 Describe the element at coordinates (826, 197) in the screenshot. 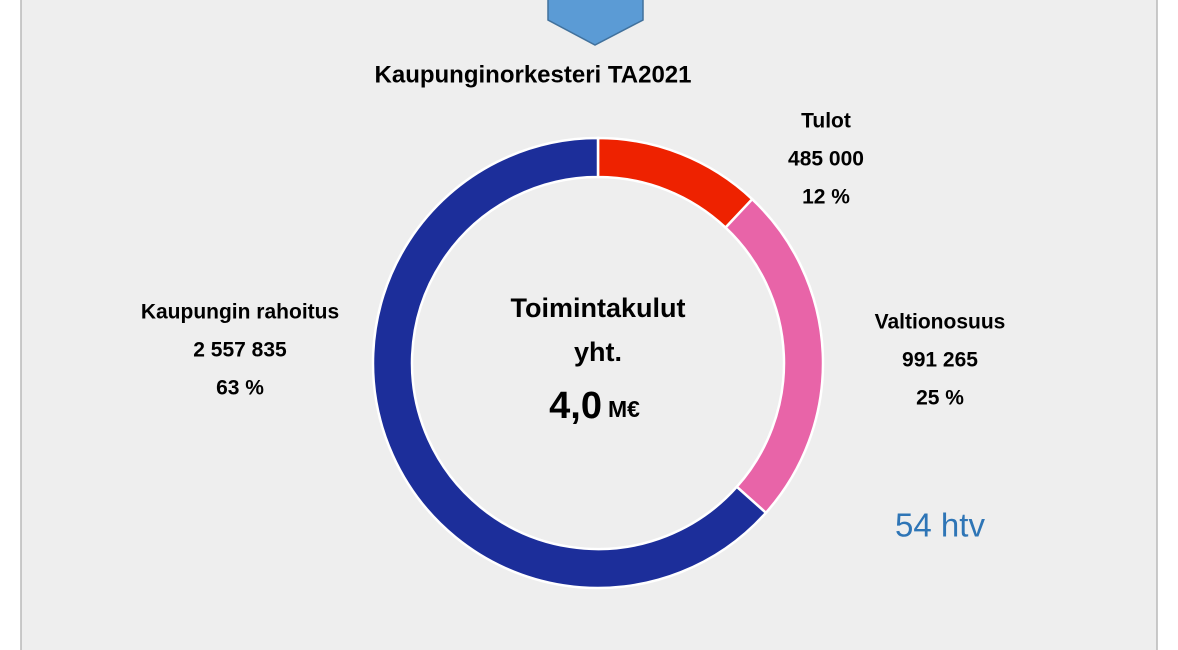

I see `percent-label: 12 %` at that location.